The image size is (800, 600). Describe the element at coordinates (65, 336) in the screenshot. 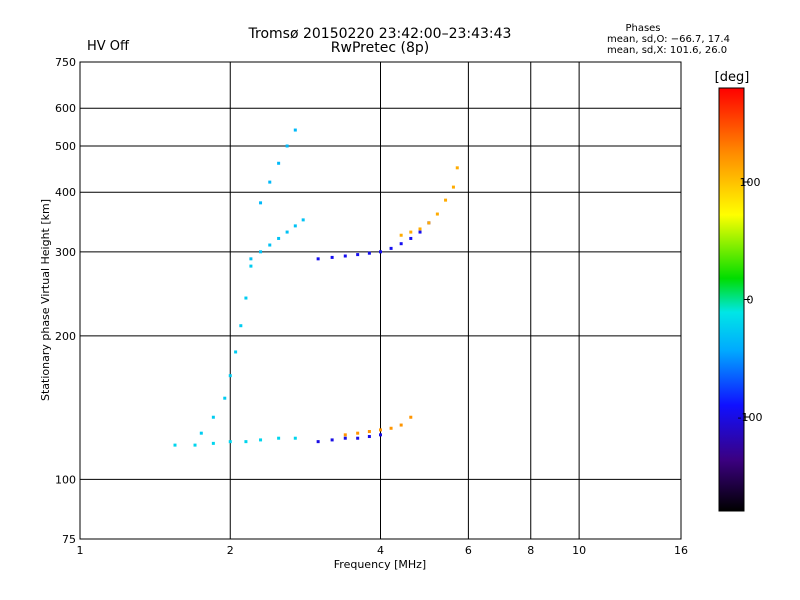

I see `y-tick-label: 200` at that location.